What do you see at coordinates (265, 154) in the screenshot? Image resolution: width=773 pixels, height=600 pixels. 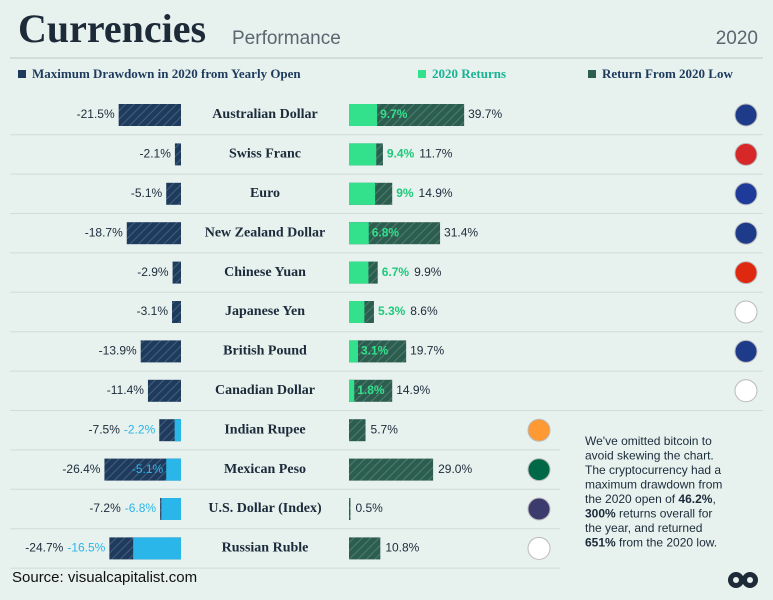 I see `category-label: Swiss Franc` at bounding box center [265, 154].